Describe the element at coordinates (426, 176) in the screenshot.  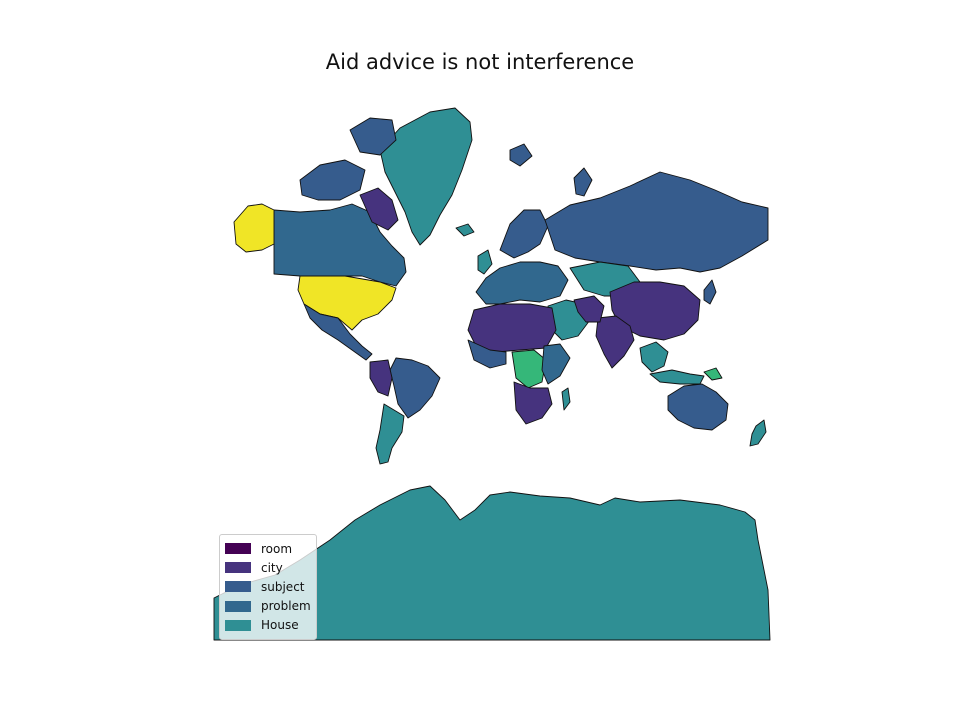
I see `region-greenland` at that location.